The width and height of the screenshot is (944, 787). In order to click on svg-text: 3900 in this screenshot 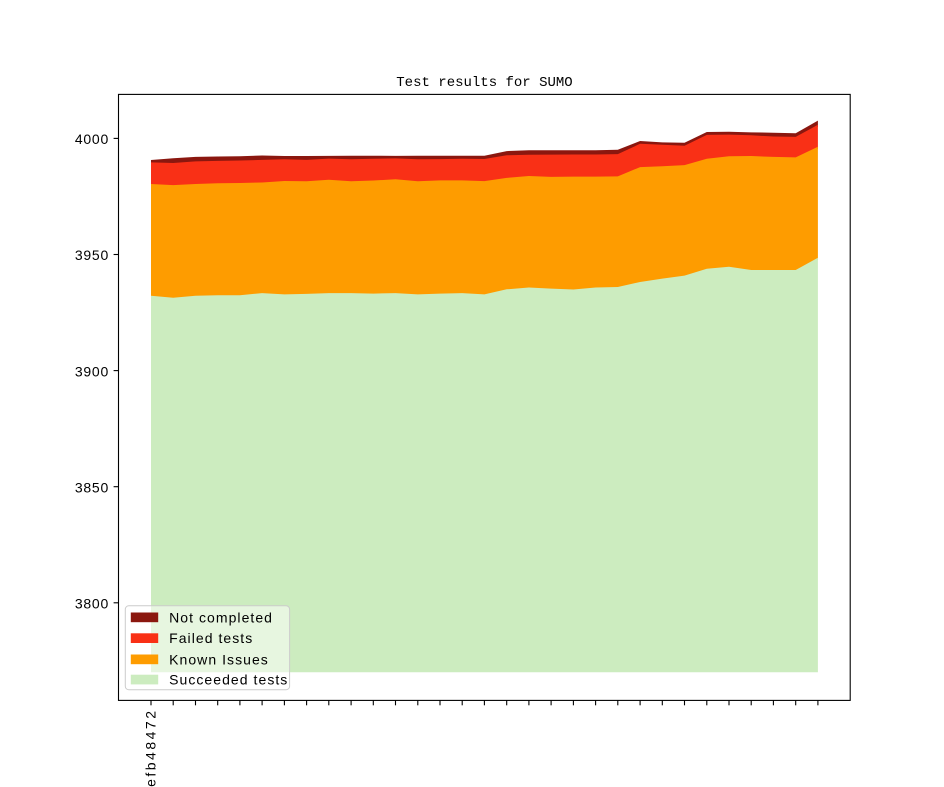, I will do `click(92, 371)`.